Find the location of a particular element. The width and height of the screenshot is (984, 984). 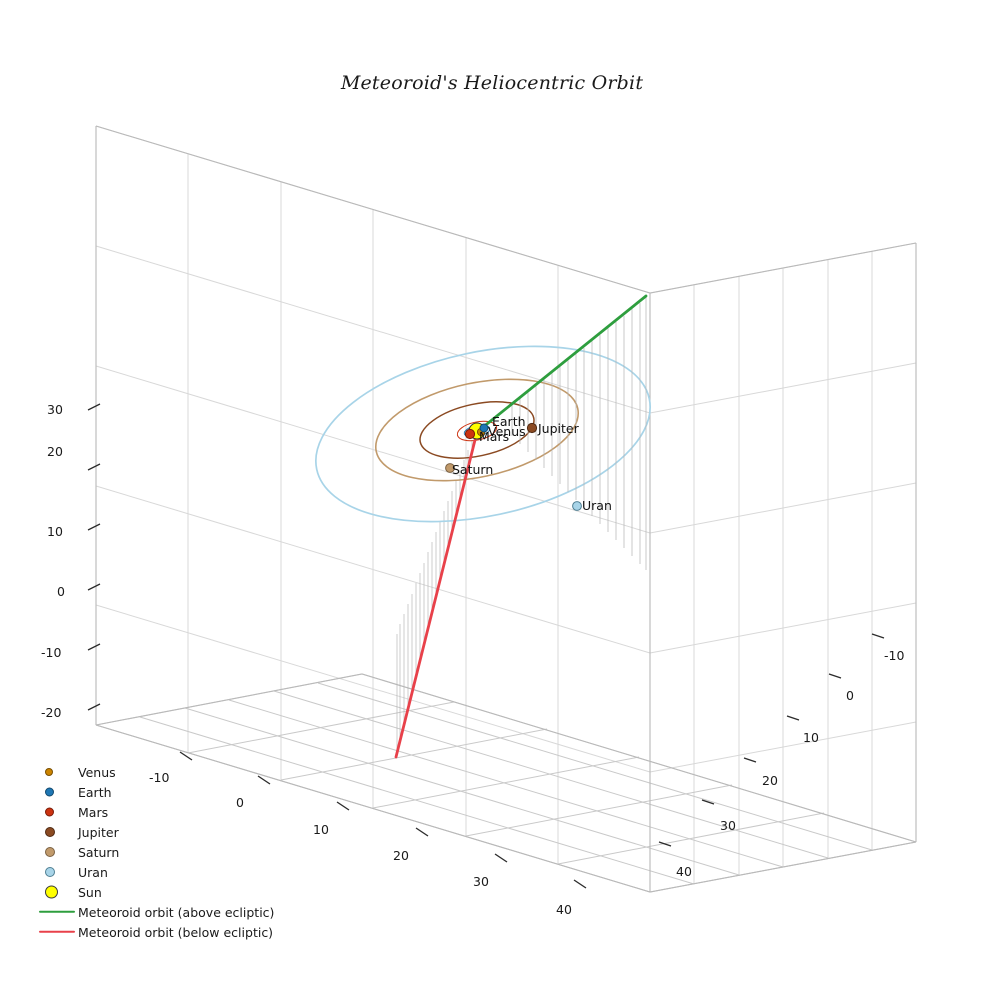

marker-saturn is located at coordinates (450, 468).